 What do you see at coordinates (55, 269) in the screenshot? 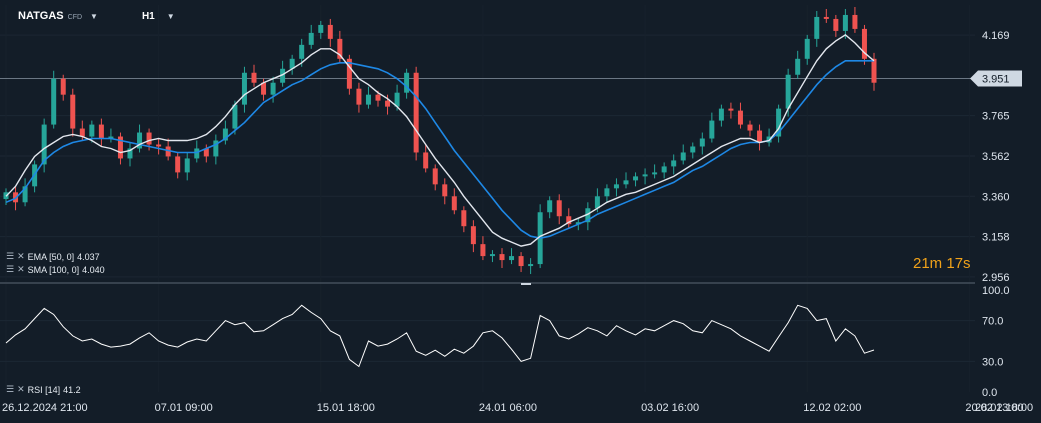
I see `sma-legend: ☰ ✕ SMA [100, 0] 4.040` at bounding box center [55, 269].